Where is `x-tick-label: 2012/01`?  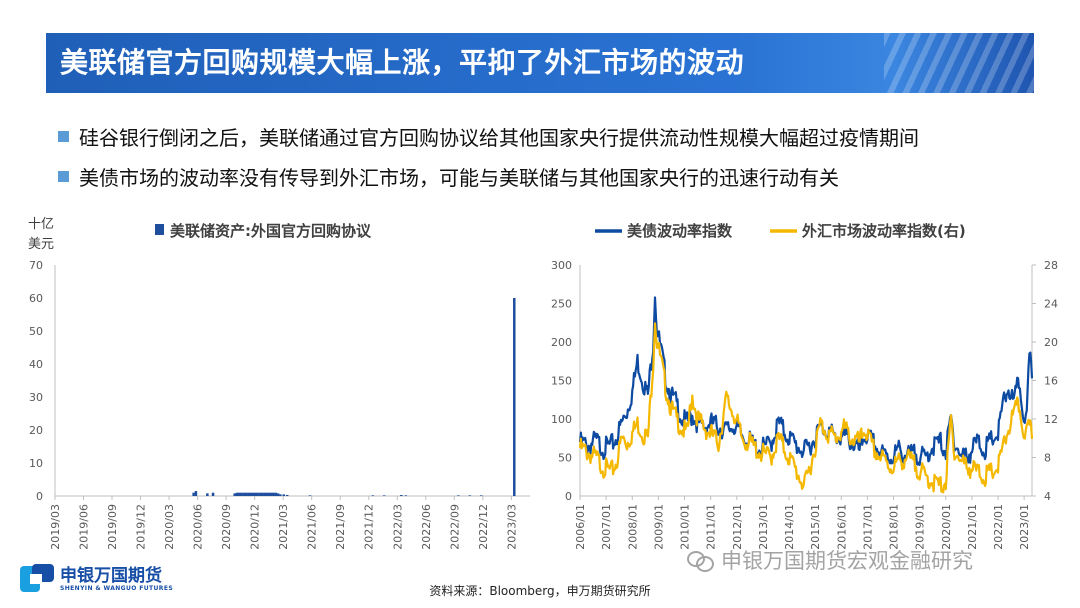 x-tick-label: 2012/01 is located at coordinates (737, 527).